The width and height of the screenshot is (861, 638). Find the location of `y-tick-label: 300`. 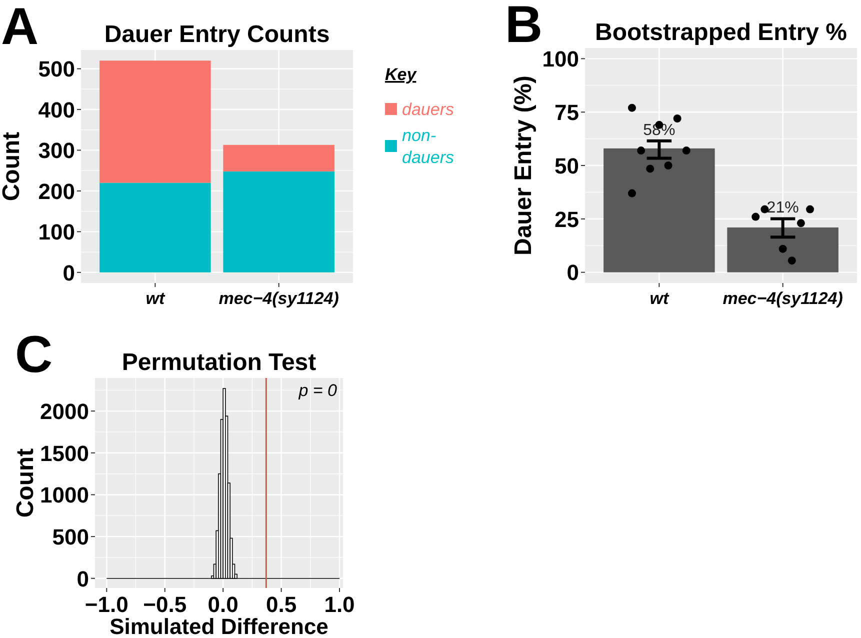

y-tick-label: 300 is located at coordinates (56, 151).